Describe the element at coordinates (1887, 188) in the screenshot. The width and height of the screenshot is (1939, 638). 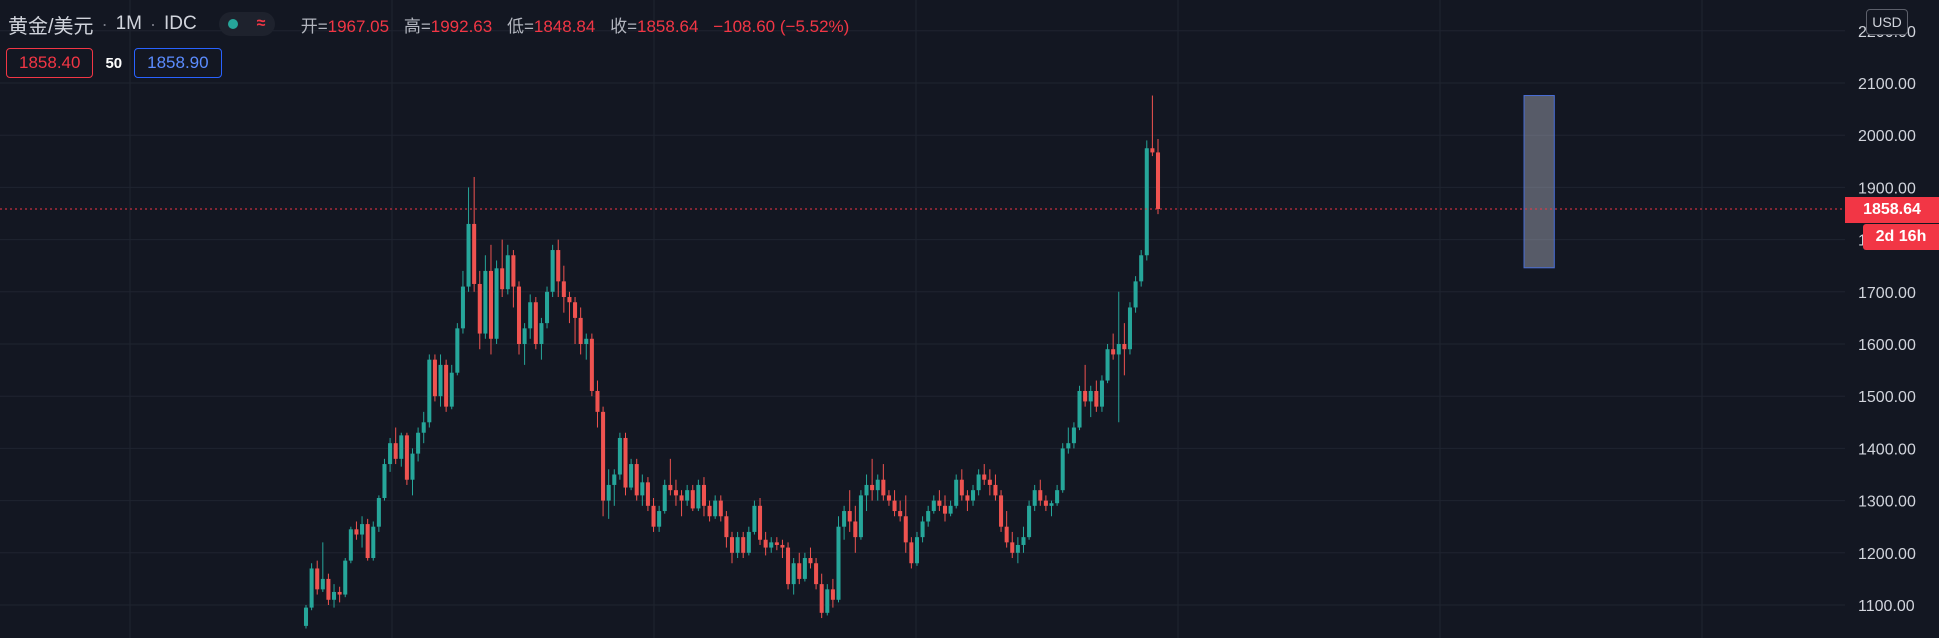
I see `y-tick-label: 1900.00` at that location.